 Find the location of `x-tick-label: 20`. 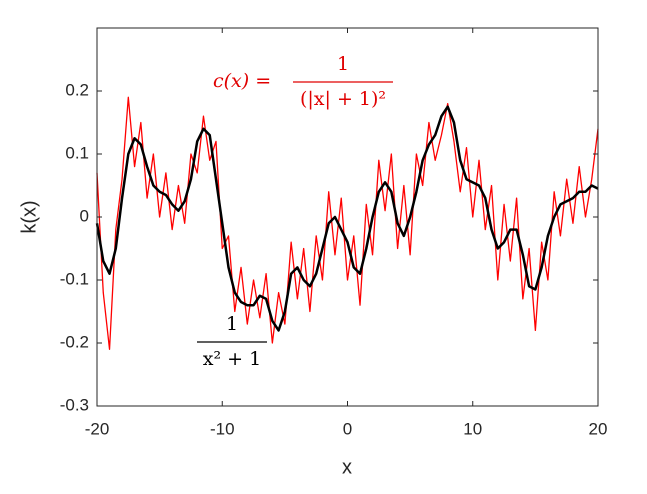

x-tick-label: 20 is located at coordinates (598, 428).